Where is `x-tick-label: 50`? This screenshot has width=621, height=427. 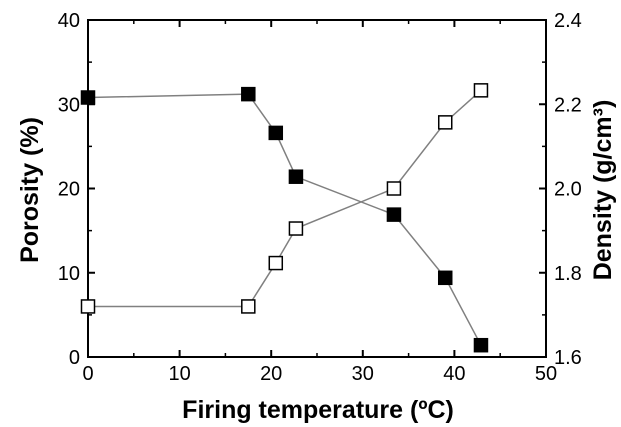
x-tick-label: 50 is located at coordinates (546, 374).